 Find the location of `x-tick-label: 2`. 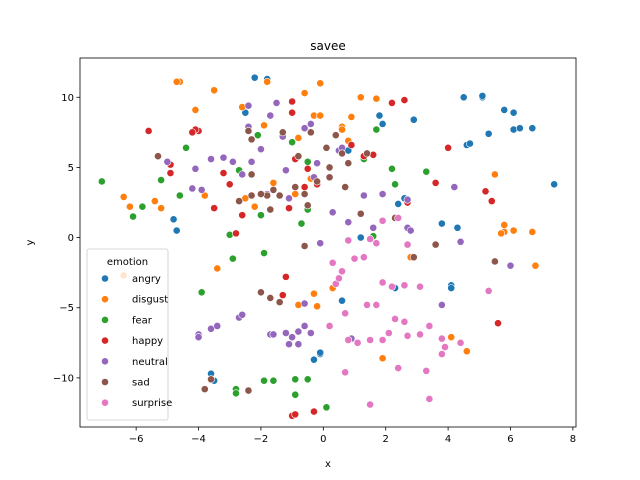

x-tick-label: 2 is located at coordinates (386, 439).